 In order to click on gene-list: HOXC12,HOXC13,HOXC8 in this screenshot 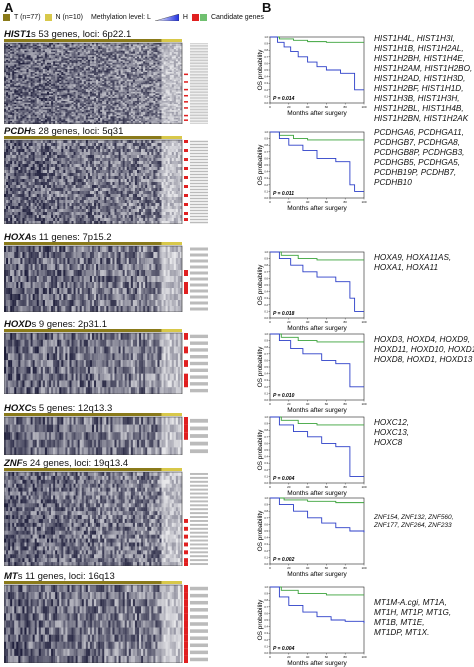, I will do `click(391, 433)`.